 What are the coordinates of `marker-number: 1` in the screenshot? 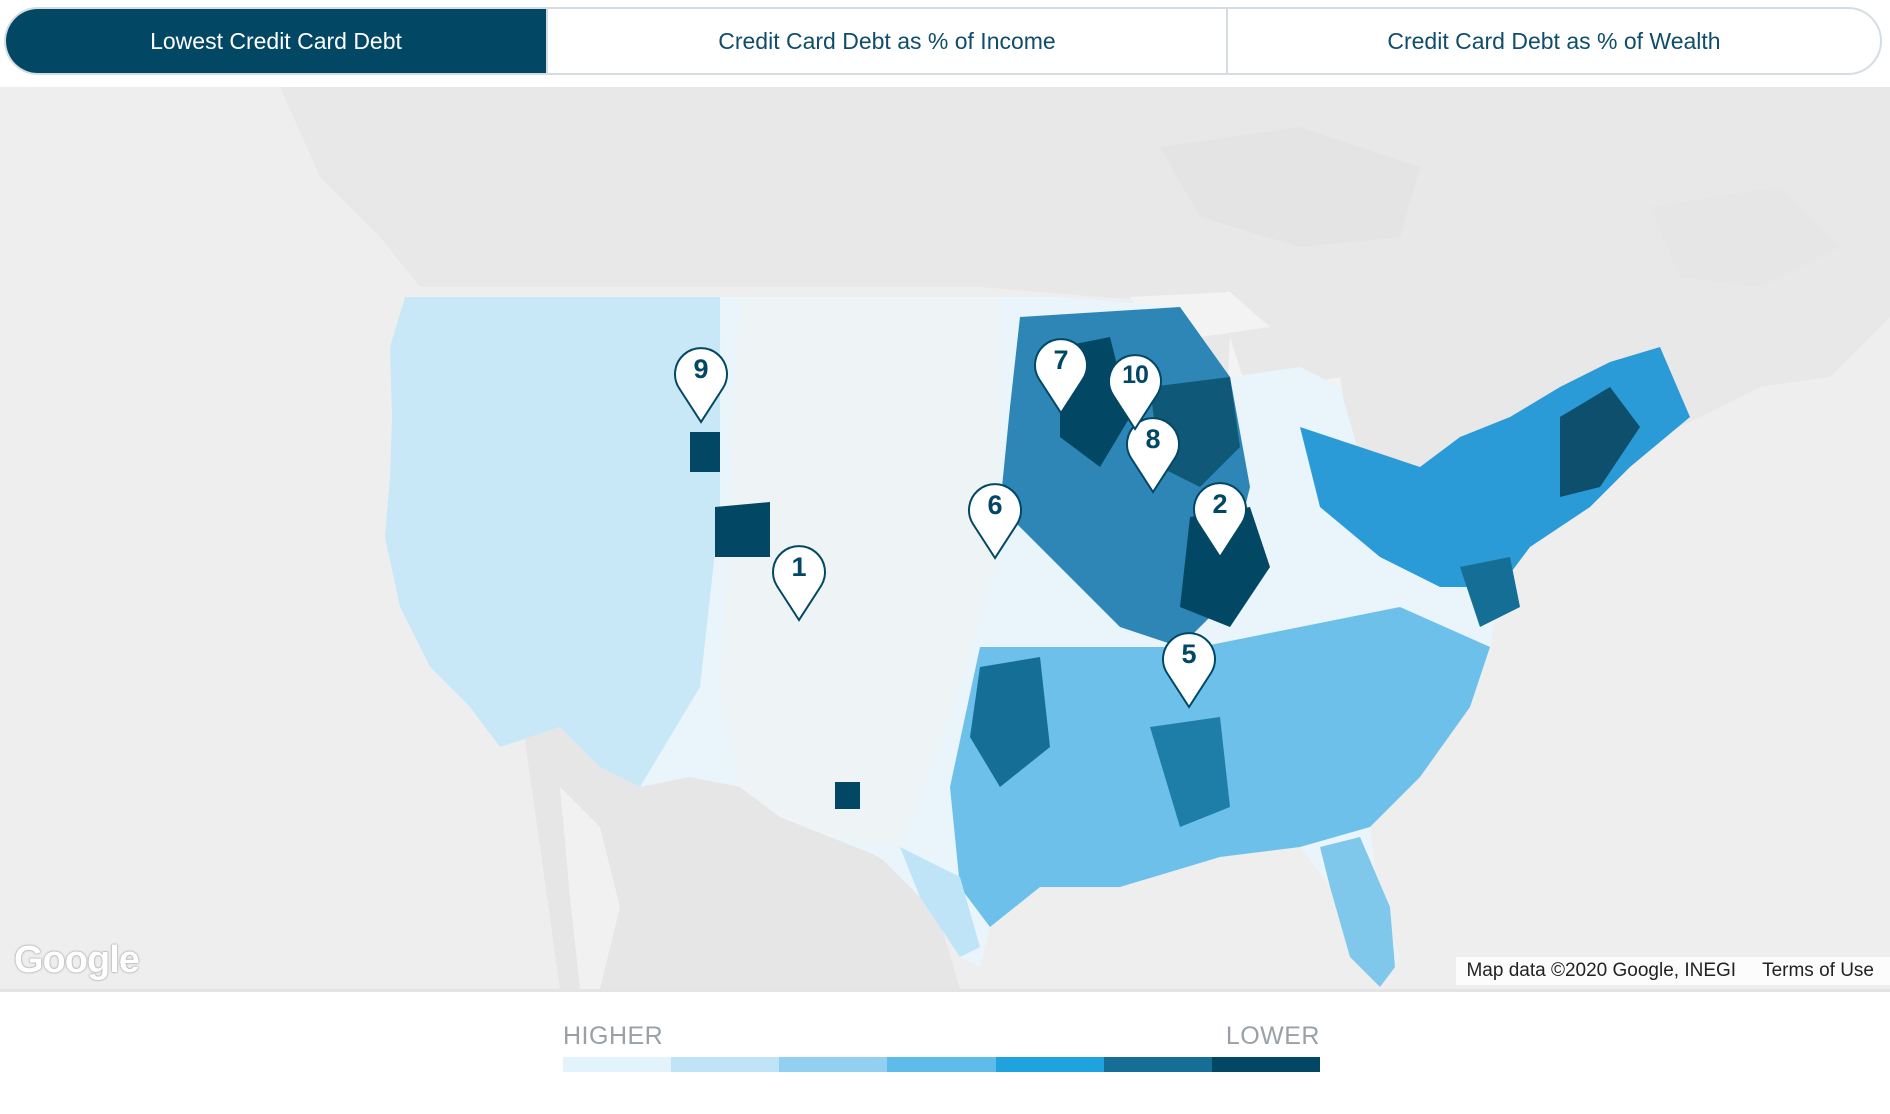 It's located at (799, 567).